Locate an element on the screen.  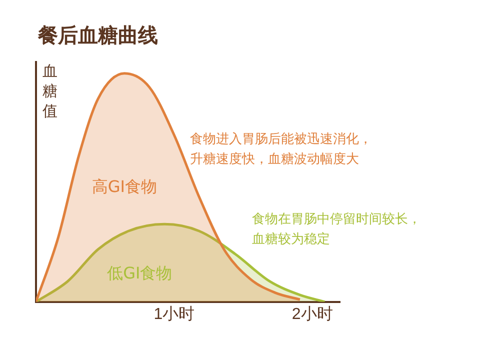
annotation: 食物在胃肠中停留时间较长，血糖较为稳定 is located at coordinates (336, 230).